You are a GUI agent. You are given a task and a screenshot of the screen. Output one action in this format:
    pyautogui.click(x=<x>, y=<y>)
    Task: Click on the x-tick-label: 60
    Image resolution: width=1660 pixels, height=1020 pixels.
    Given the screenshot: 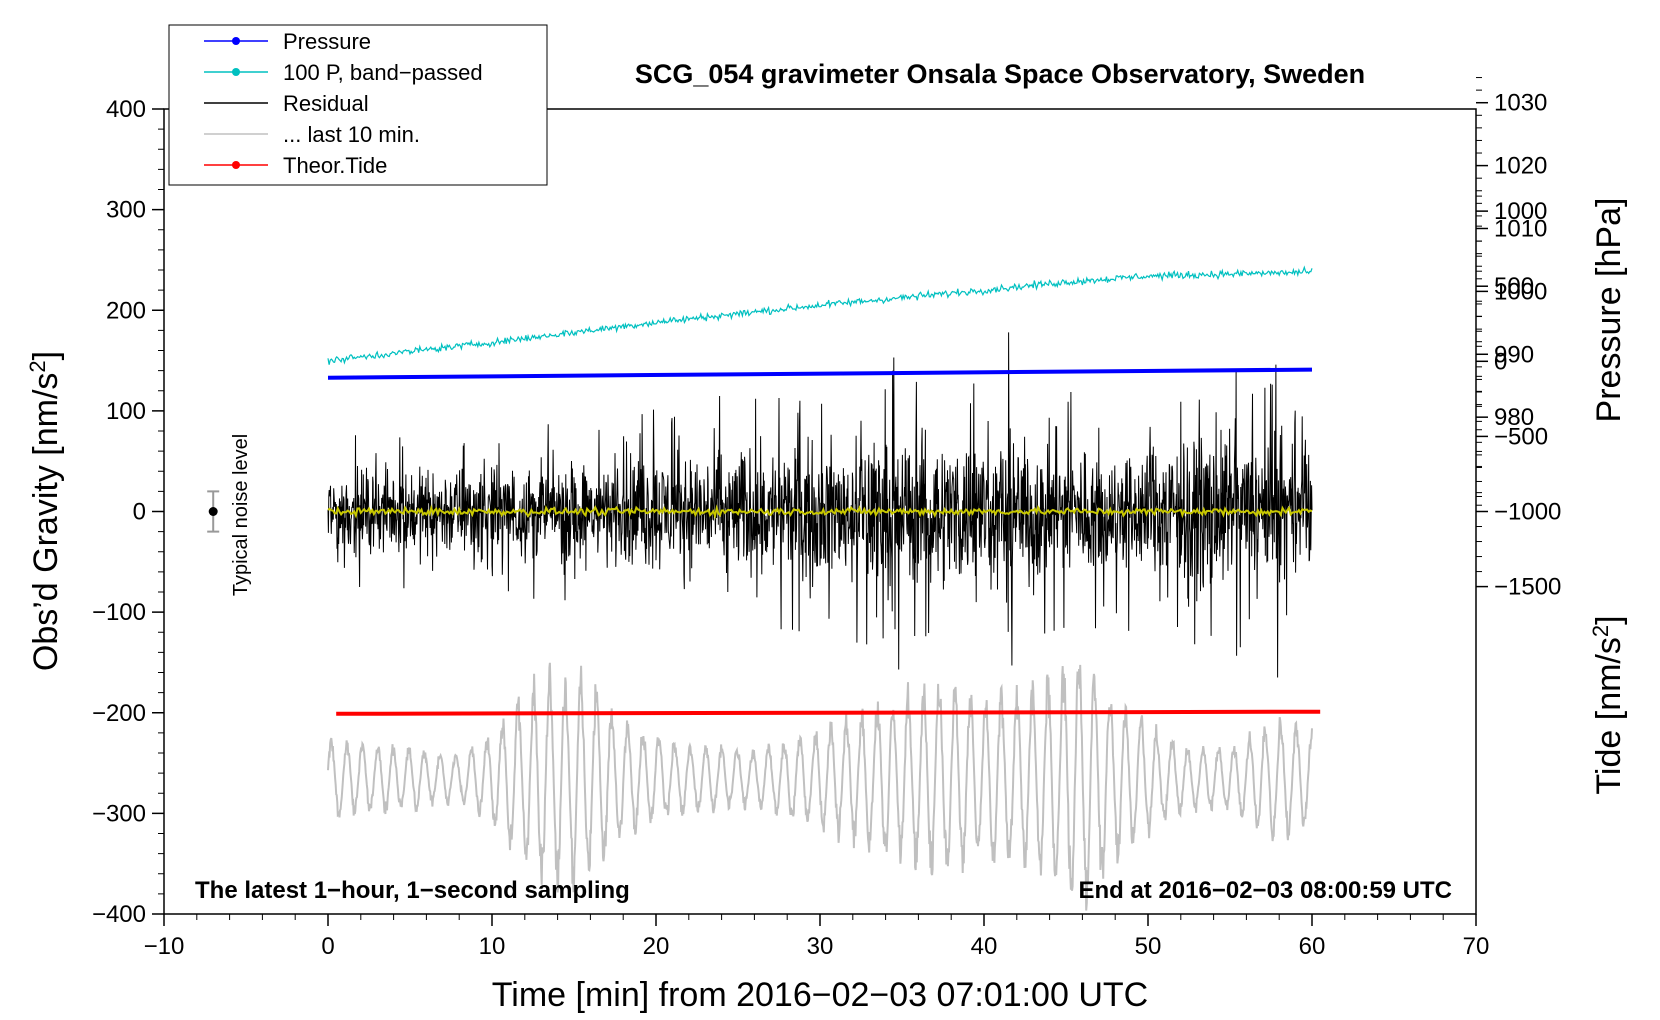 What is the action you would take?
    pyautogui.click(x=1312, y=946)
    